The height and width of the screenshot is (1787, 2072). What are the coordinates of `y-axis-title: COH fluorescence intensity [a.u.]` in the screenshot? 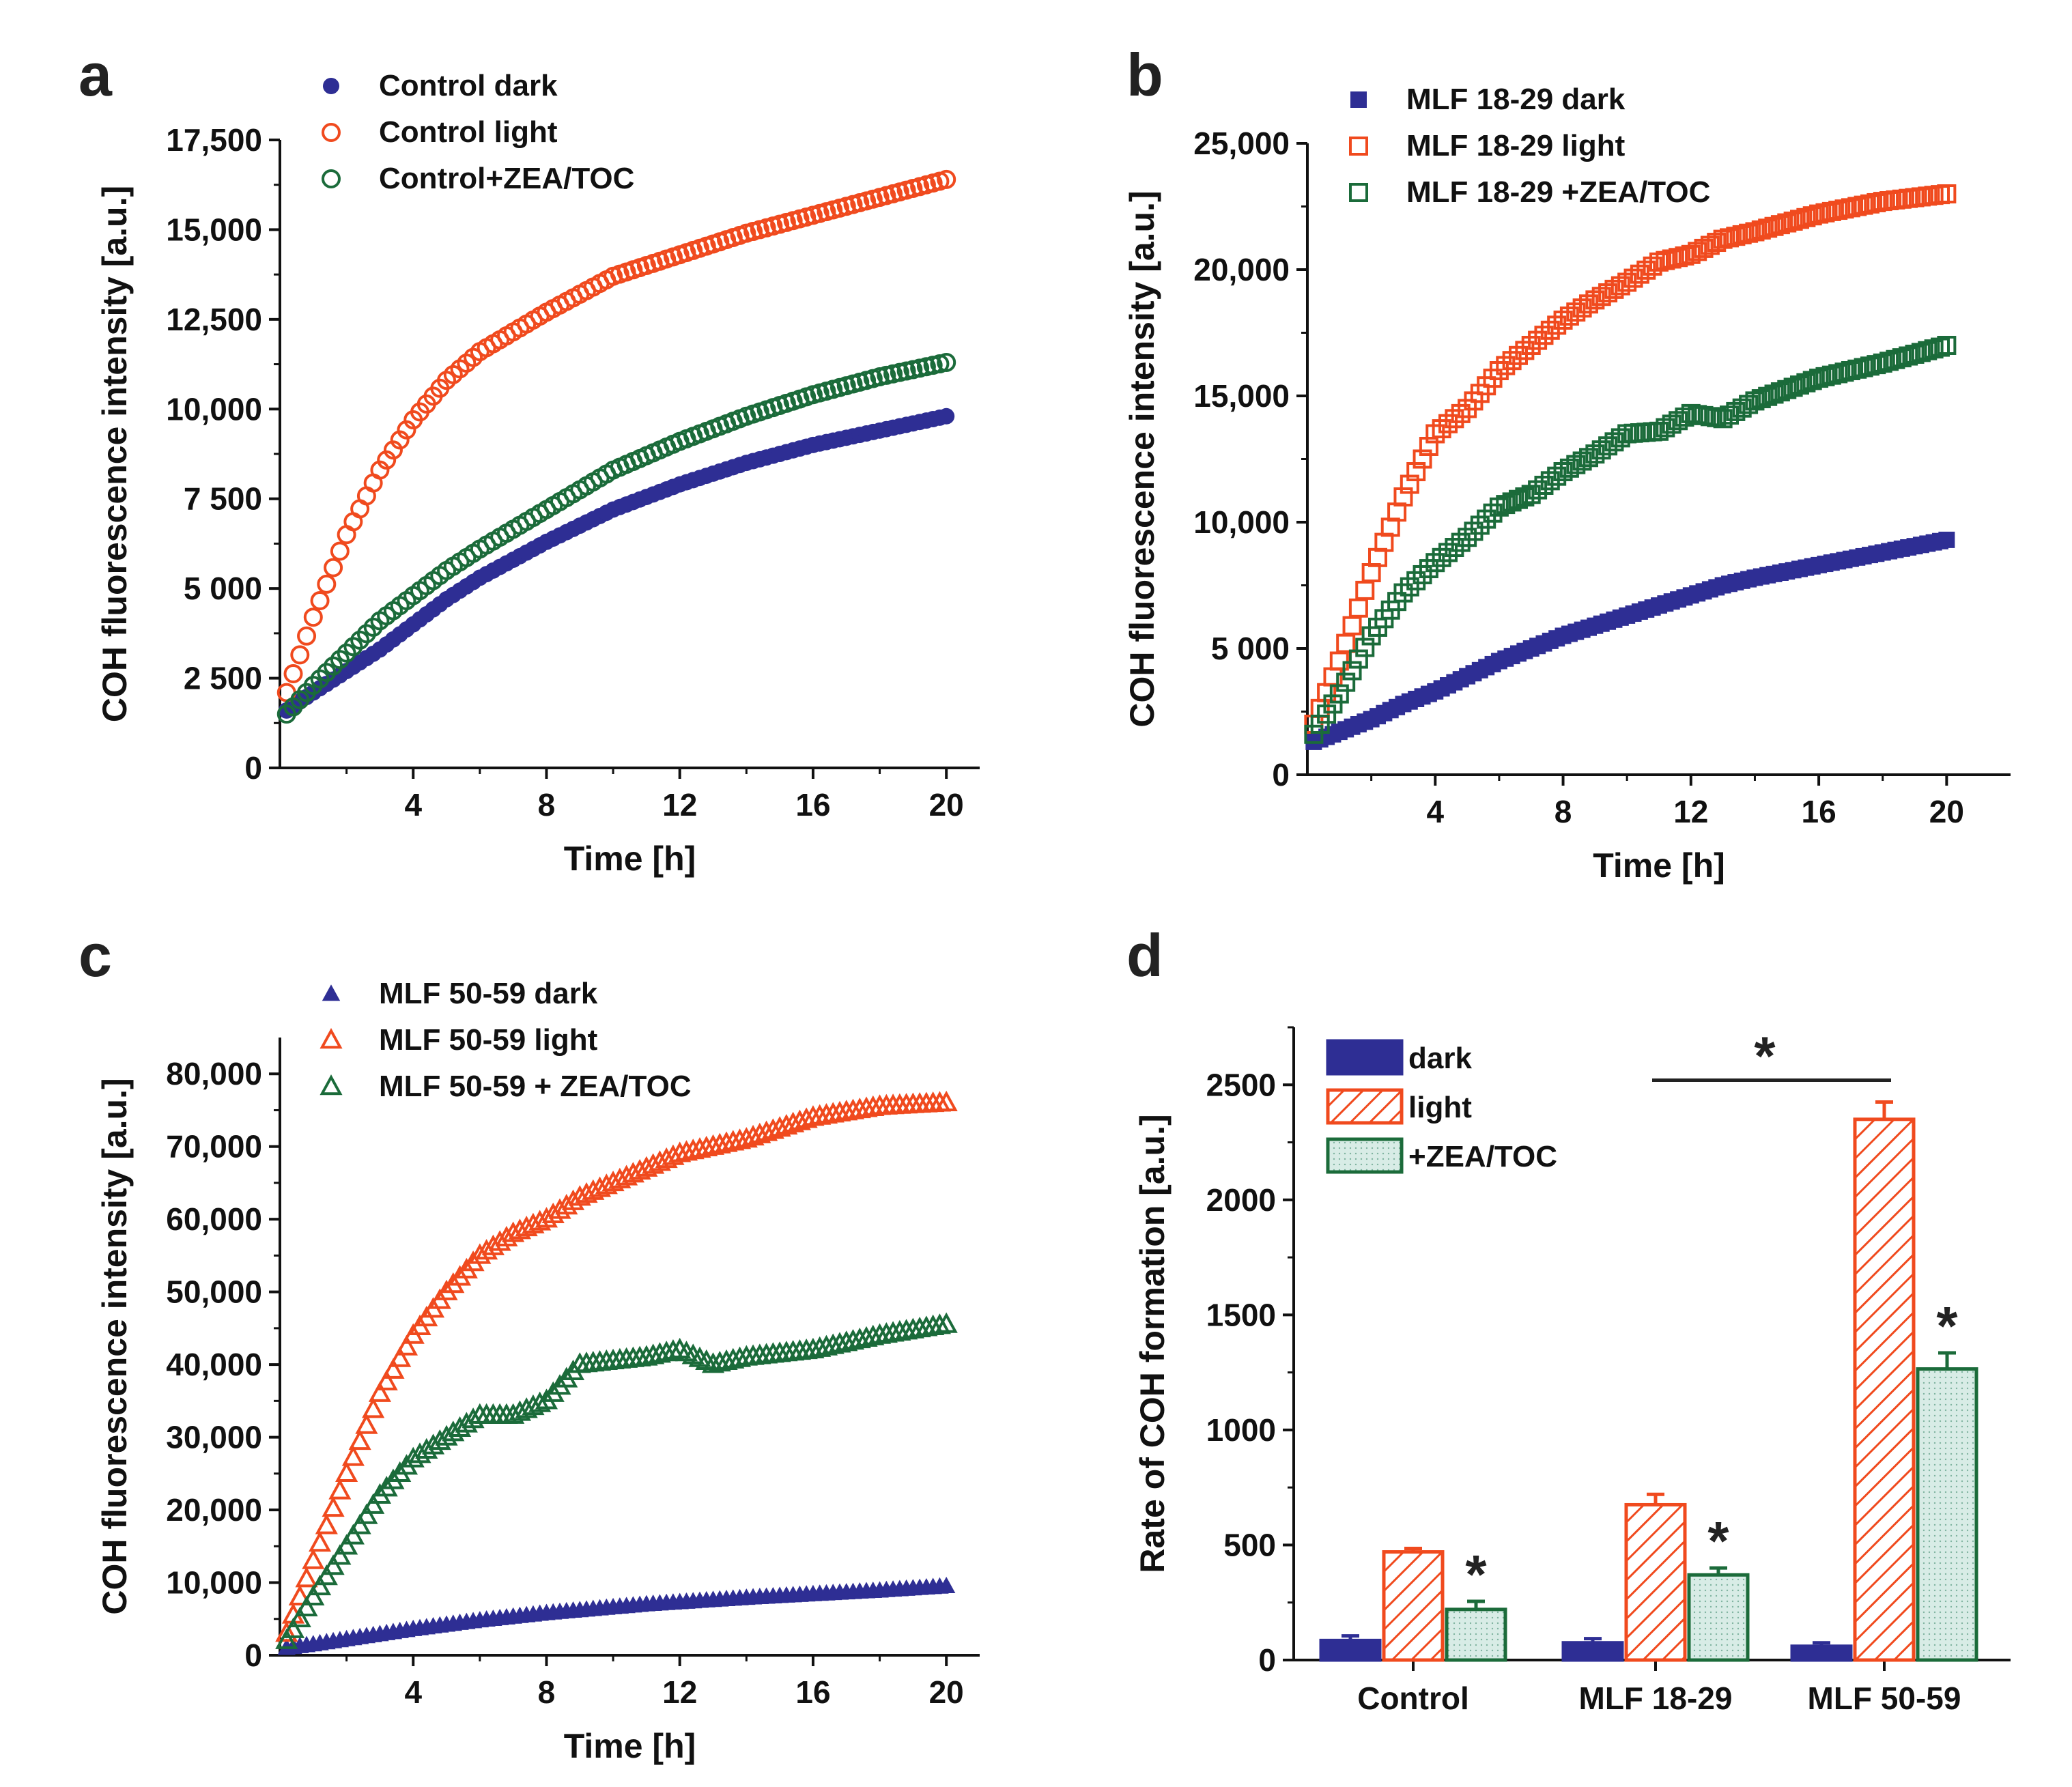 It's located at (115, 1346).